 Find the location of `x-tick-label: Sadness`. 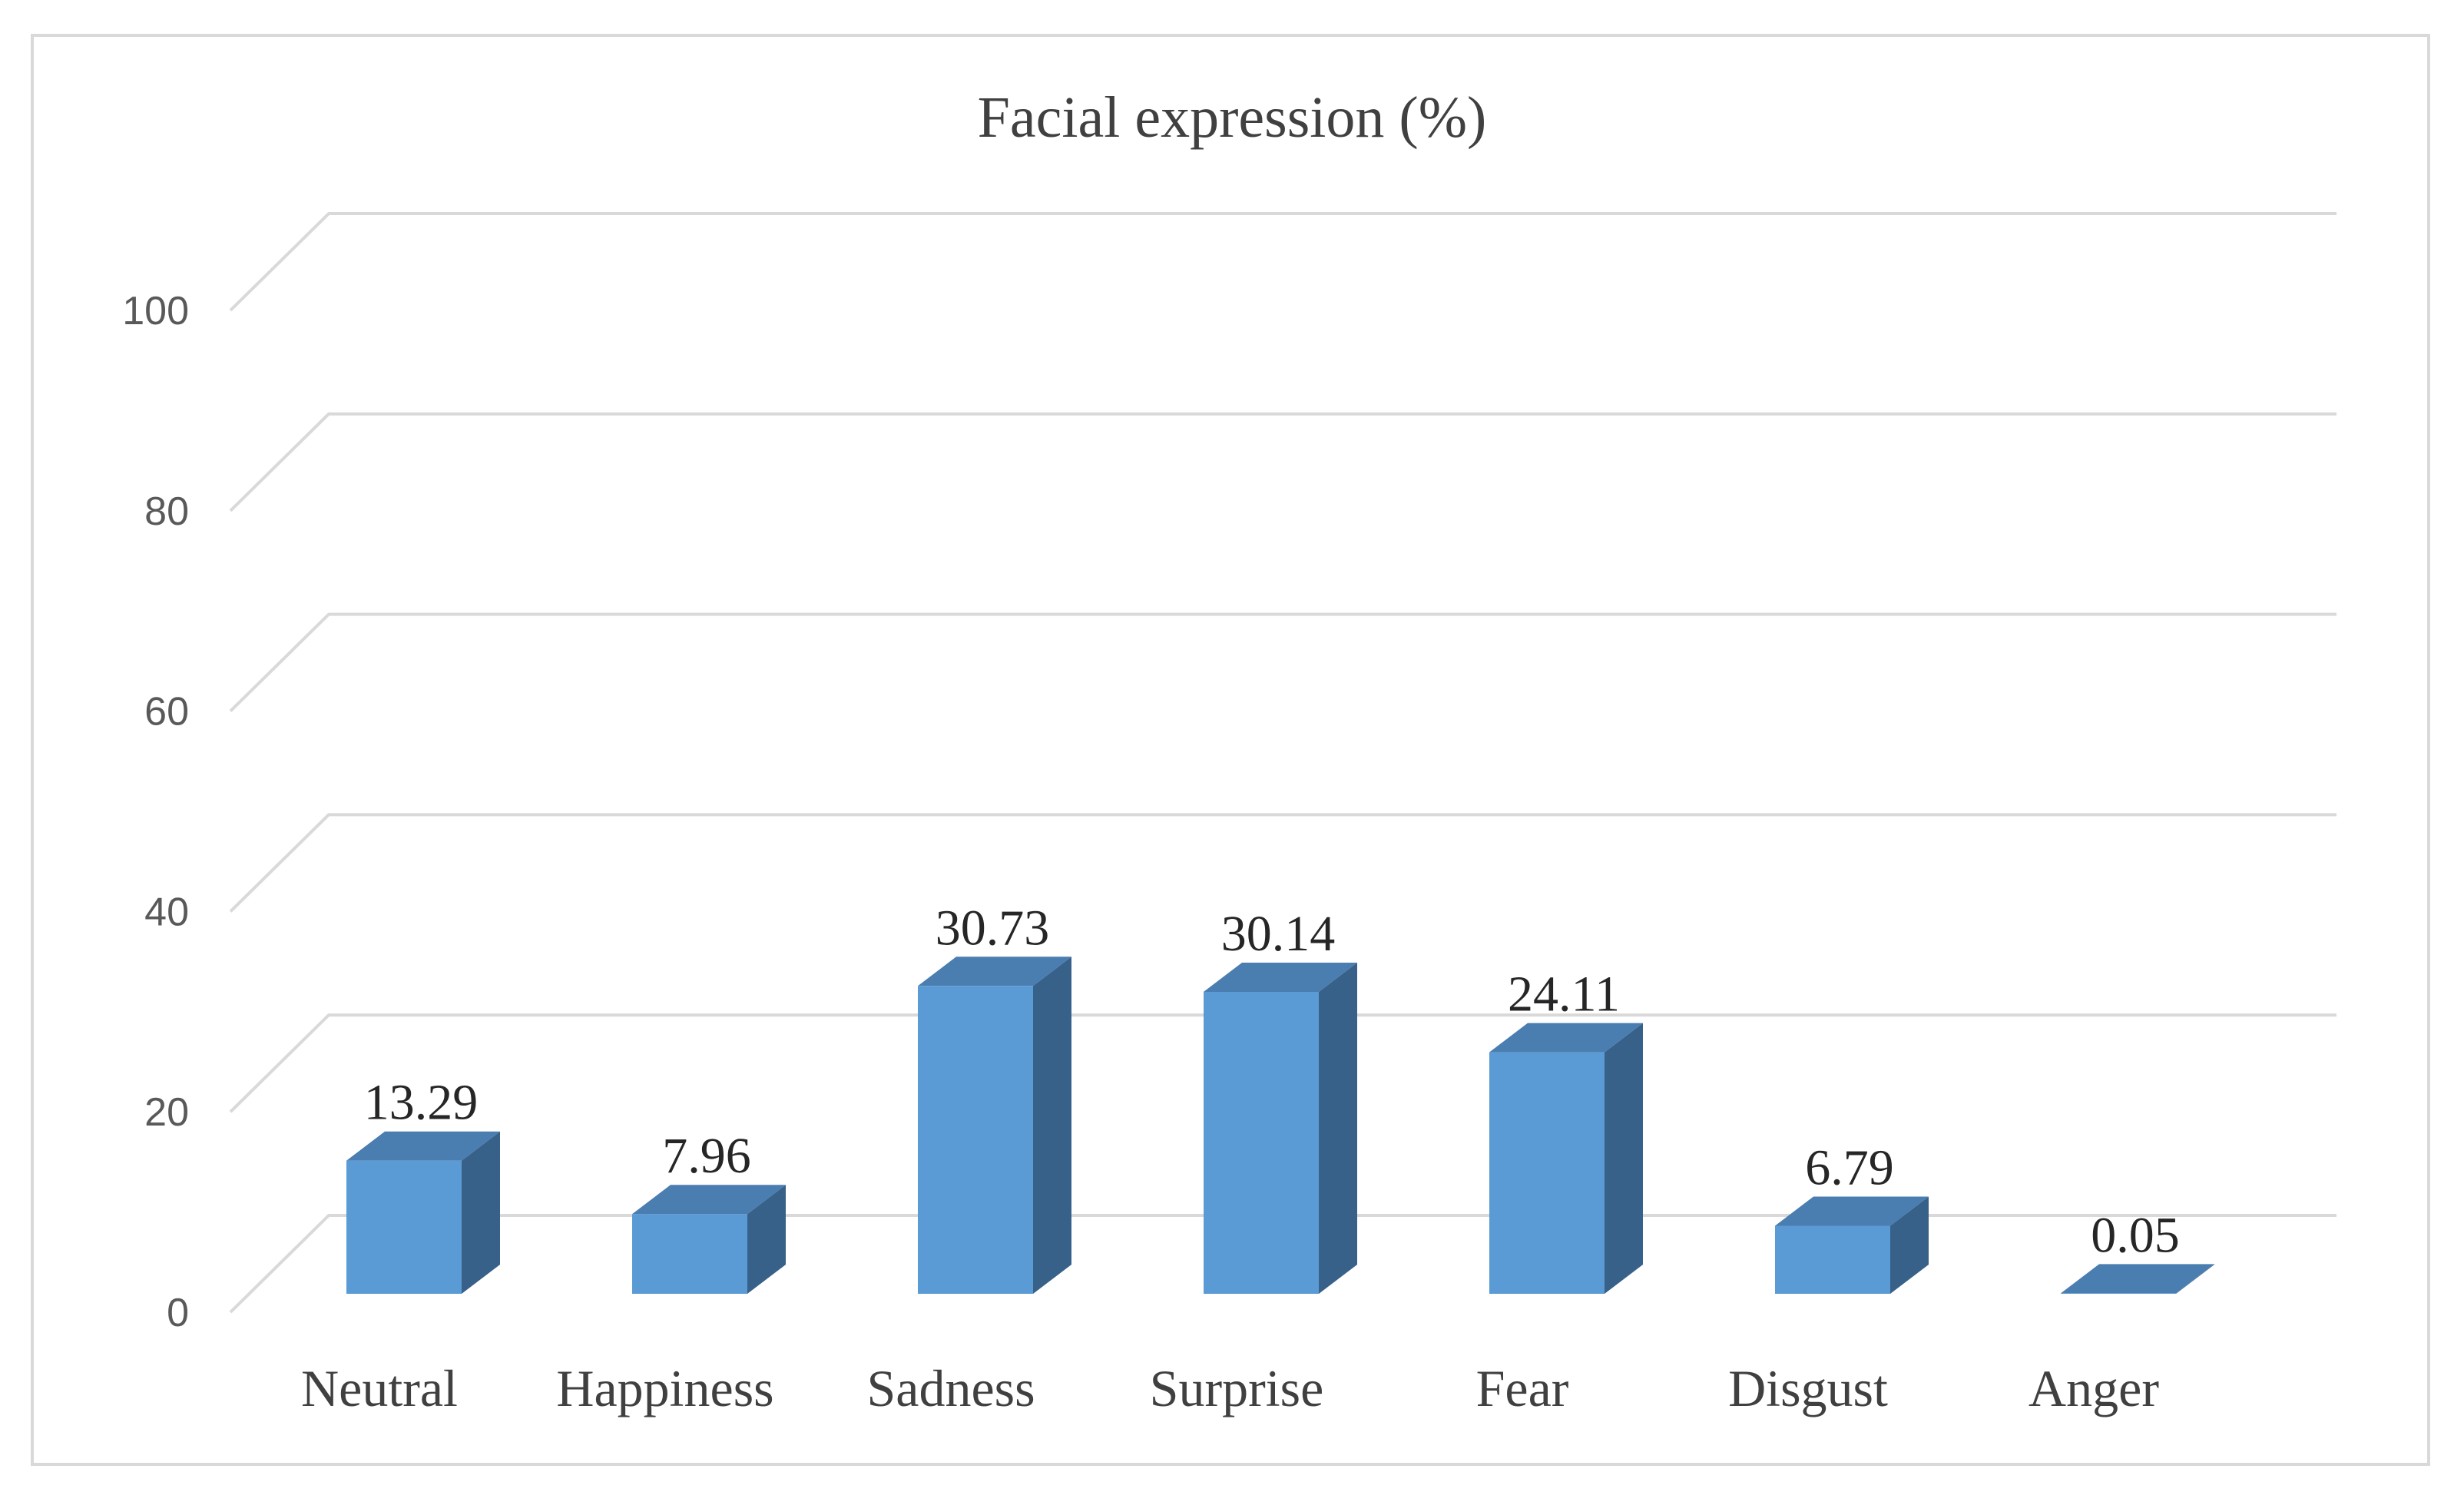

x-tick-label: Sadness is located at coordinates (951, 1388).